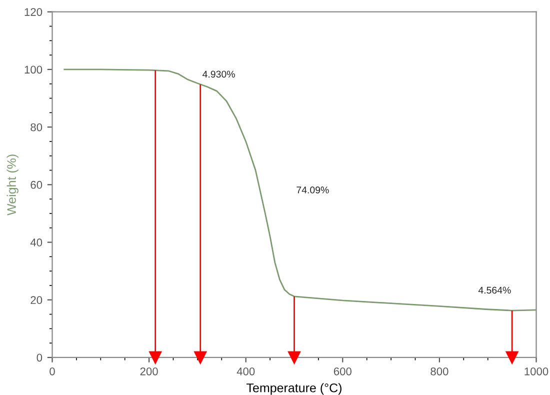 This screenshot has width=550, height=395. Describe the element at coordinates (12, 185) in the screenshot. I see `y-axis-title: Weight (%)` at that location.